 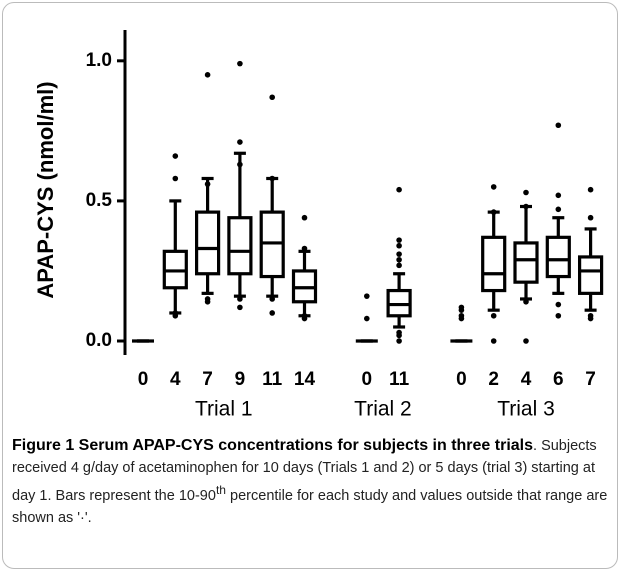 I want to click on y-tick-label: 0.5, so click(x=99, y=200).